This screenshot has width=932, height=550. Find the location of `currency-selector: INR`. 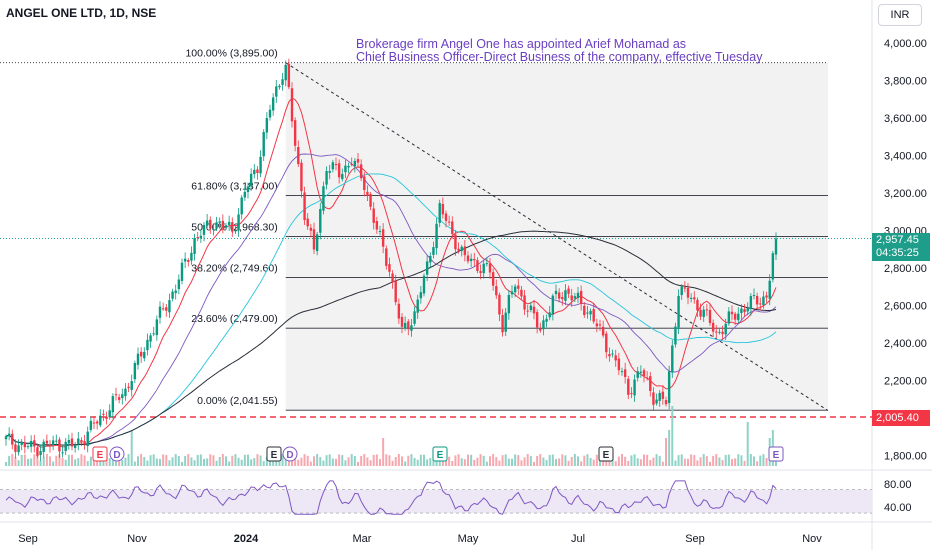

currency-selector: INR is located at coordinates (900, 15).